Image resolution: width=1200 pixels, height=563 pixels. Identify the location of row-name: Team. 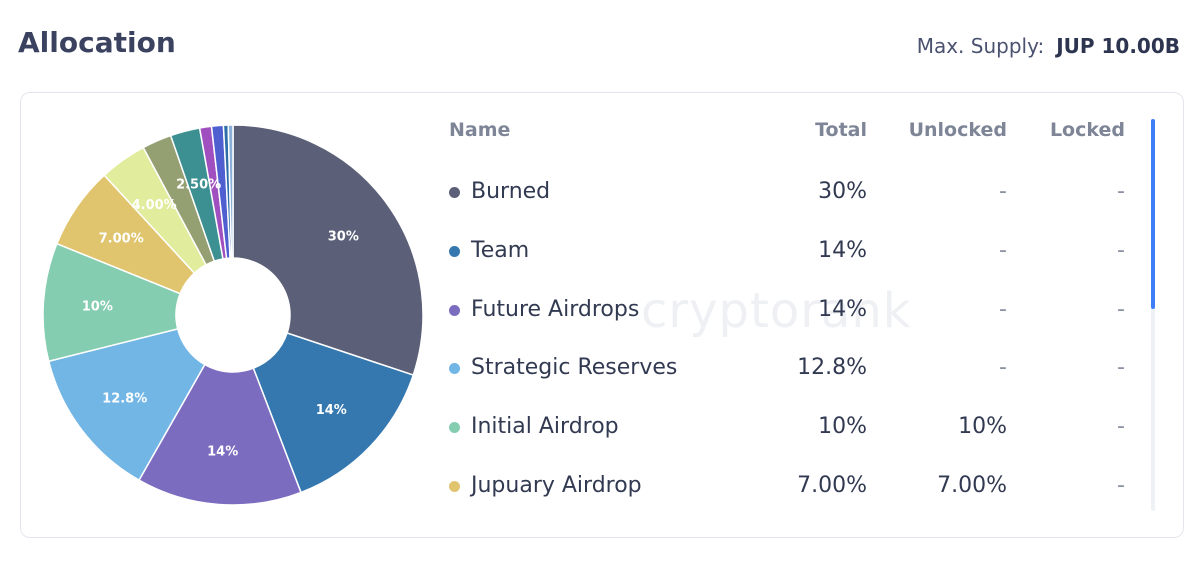
(500, 250).